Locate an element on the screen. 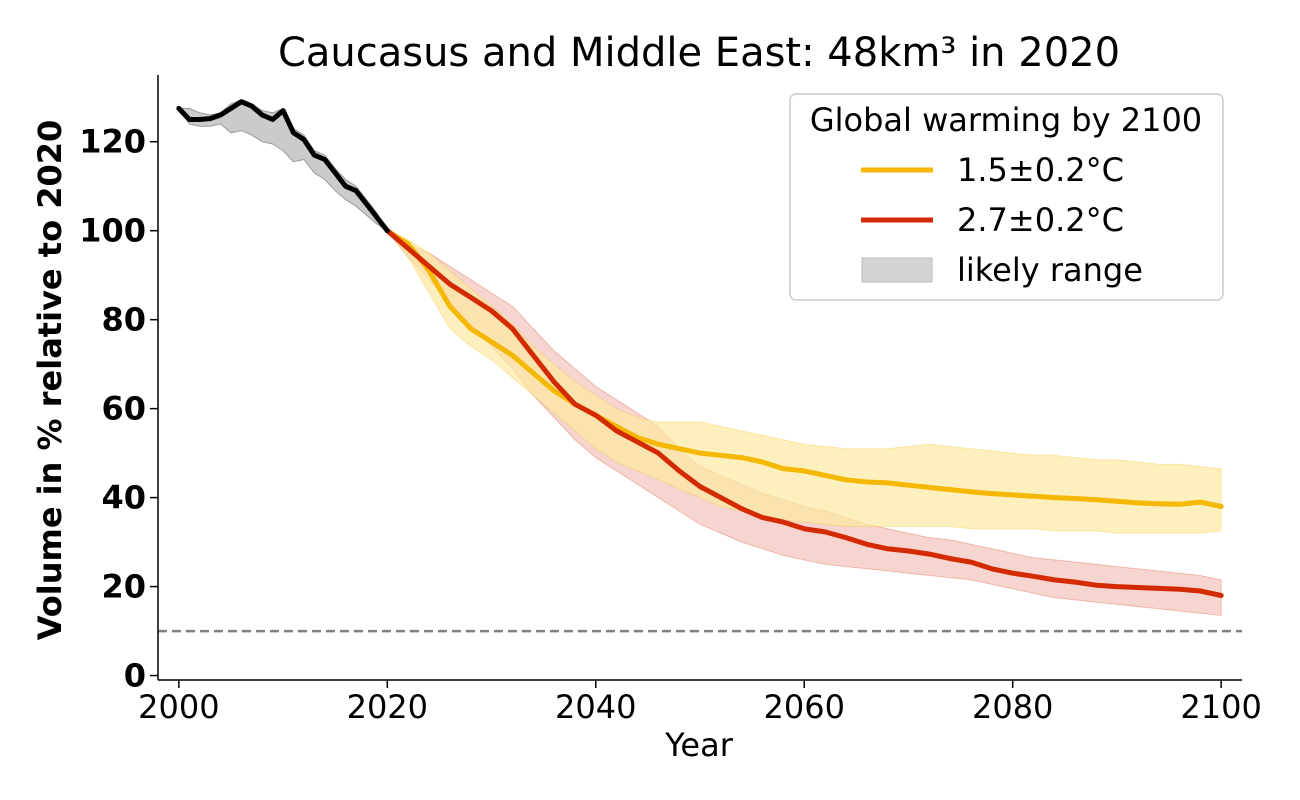 The width and height of the screenshot is (1300, 800). x-tick-label-2080: 2080 is located at coordinates (1012, 707).